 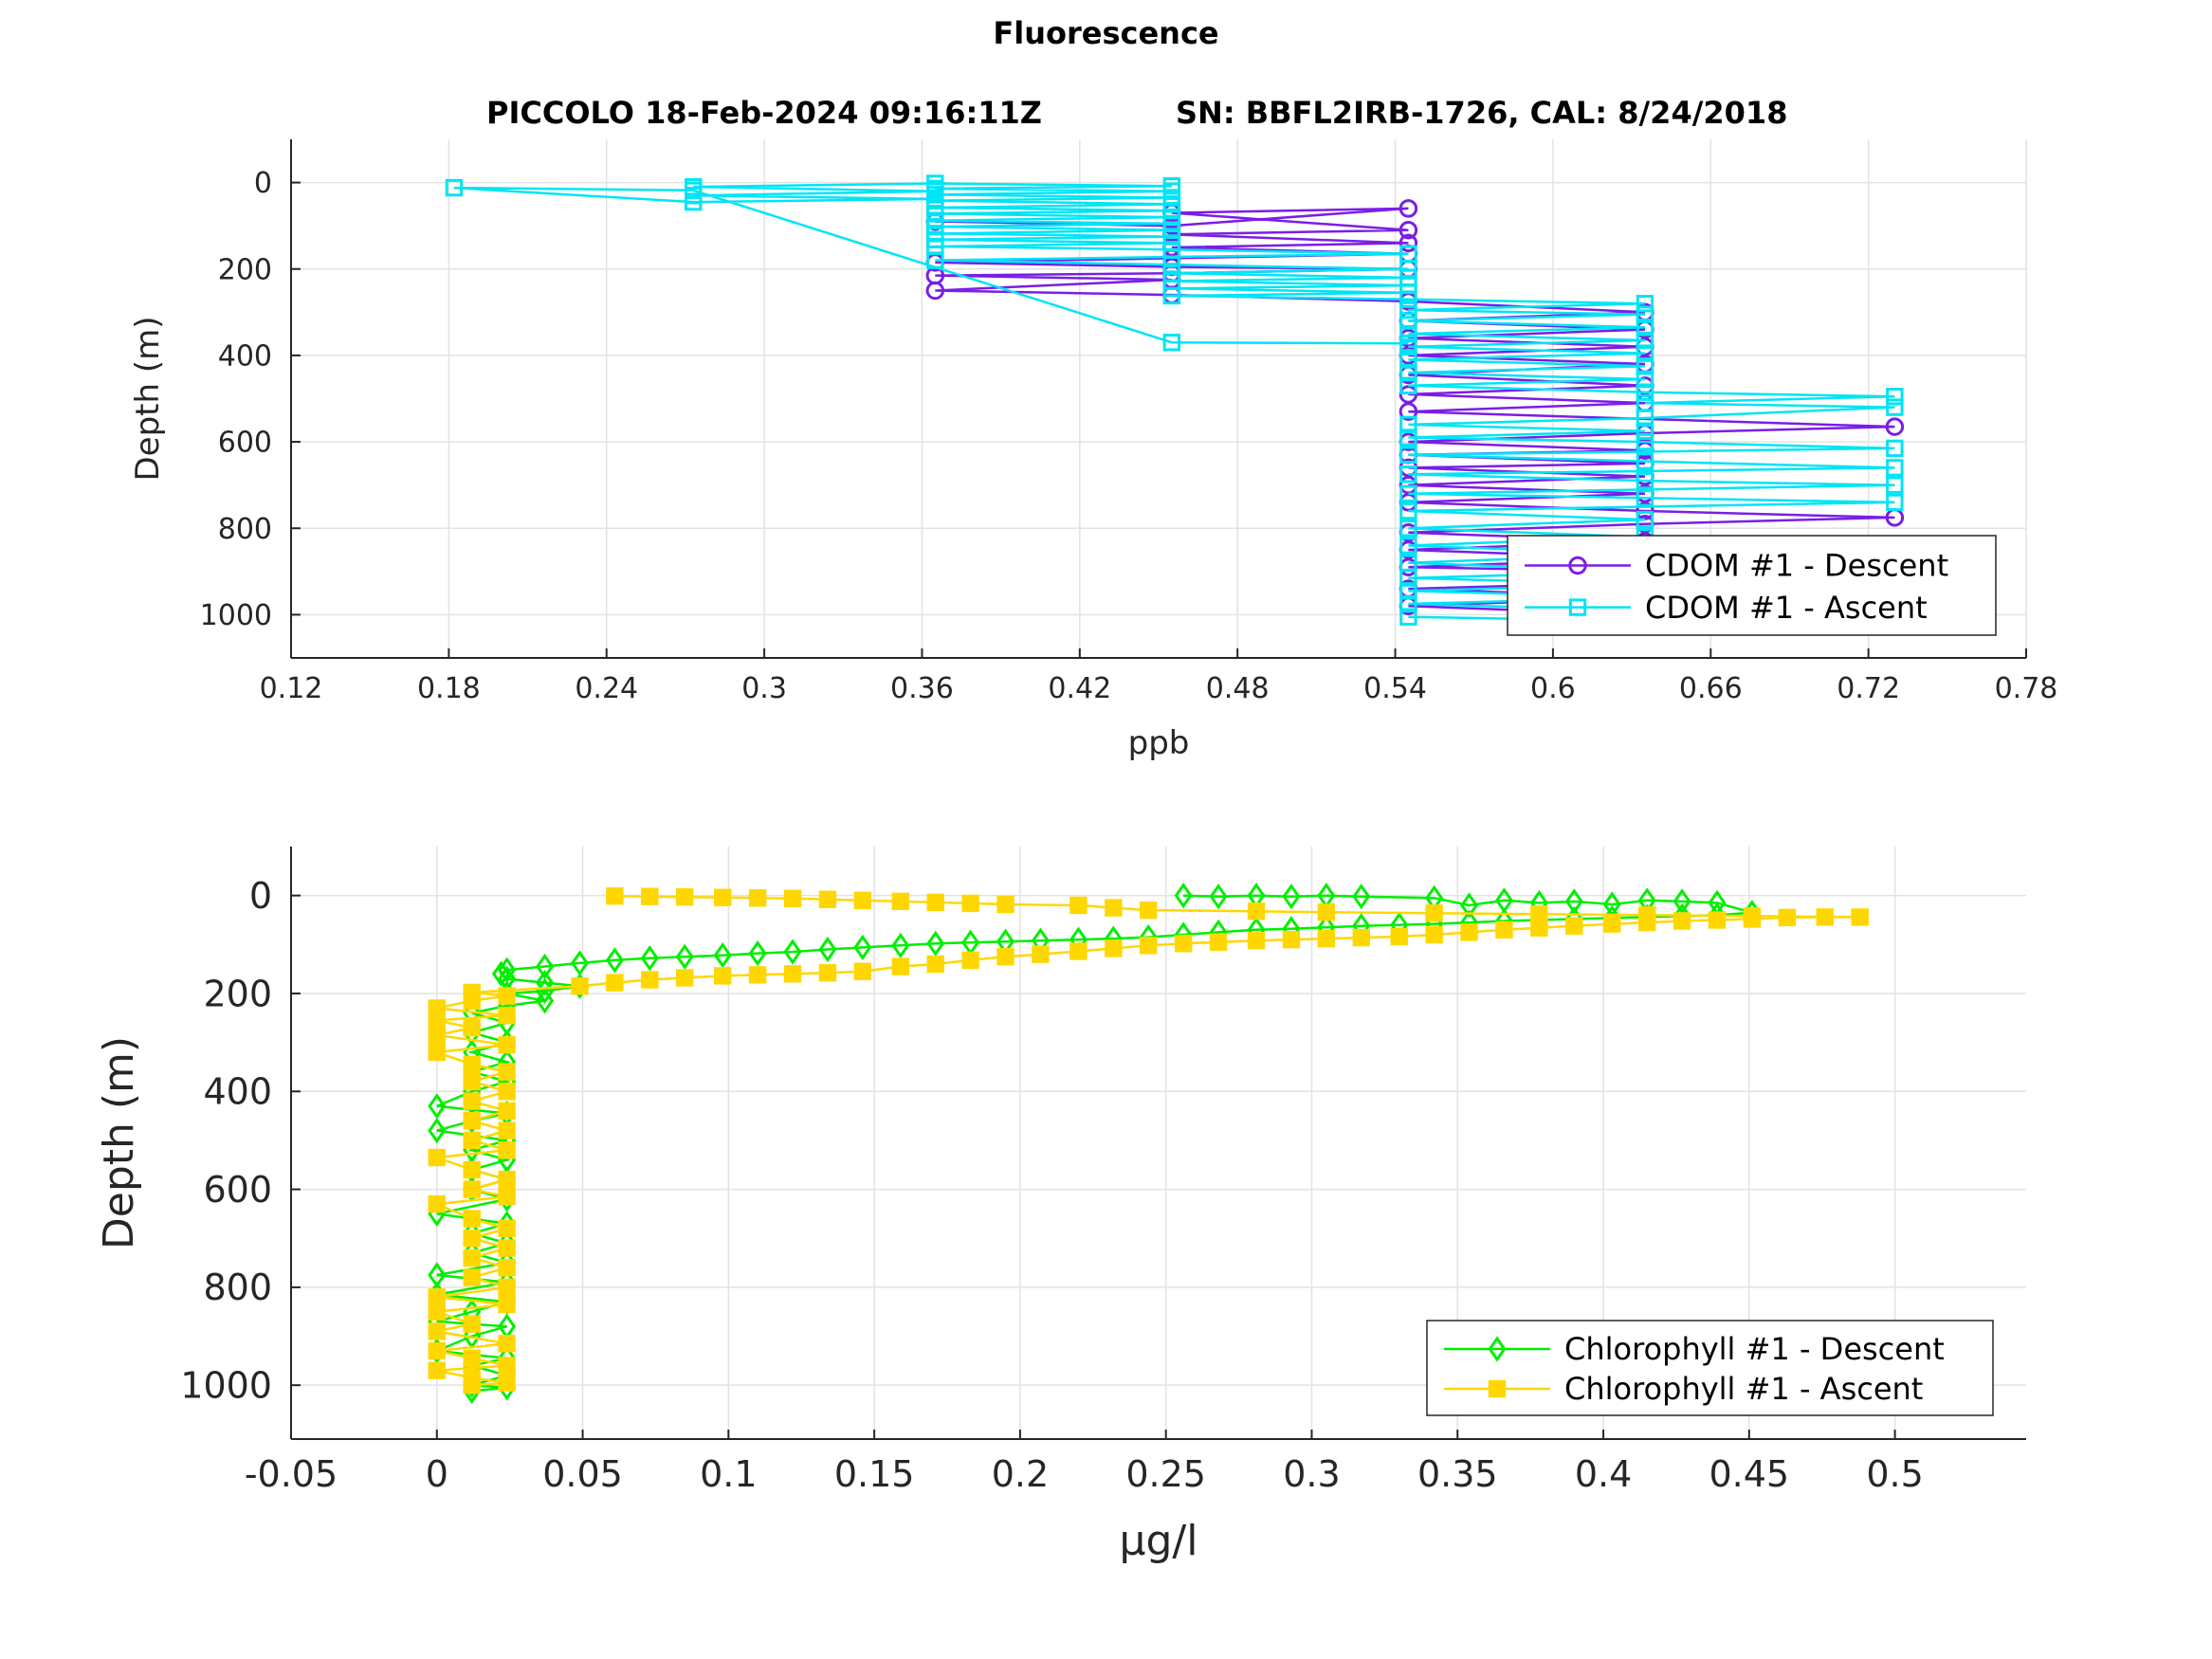 I want to click on chl-x-tick-label: 0.4, so click(x=1603, y=1474).